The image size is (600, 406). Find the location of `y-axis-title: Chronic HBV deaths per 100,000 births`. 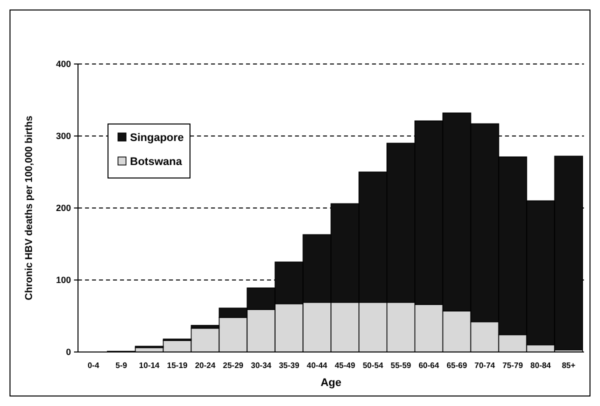

y-axis-title: Chronic HBV deaths per 100,000 births is located at coordinates (29, 207).